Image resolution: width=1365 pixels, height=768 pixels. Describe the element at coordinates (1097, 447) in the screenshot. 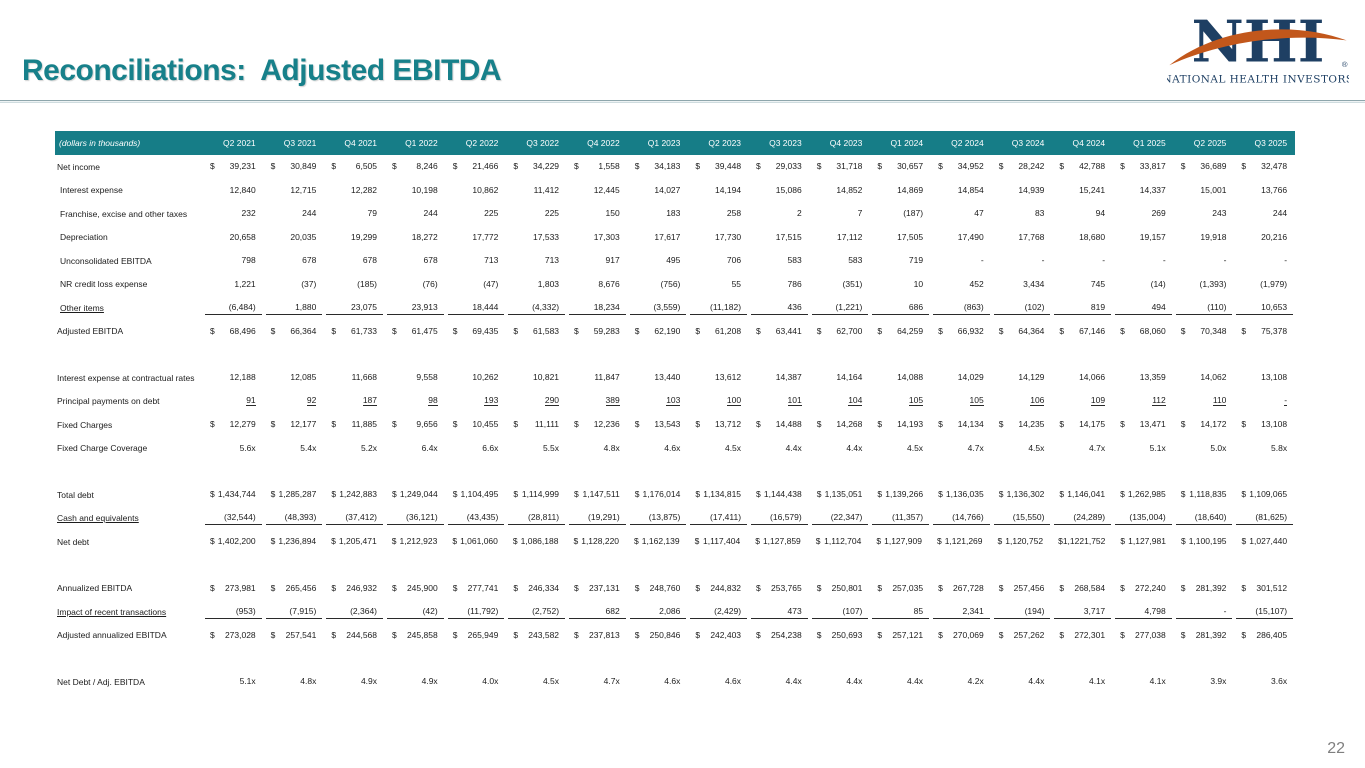

I see `cell-value: 4.7x` at that location.